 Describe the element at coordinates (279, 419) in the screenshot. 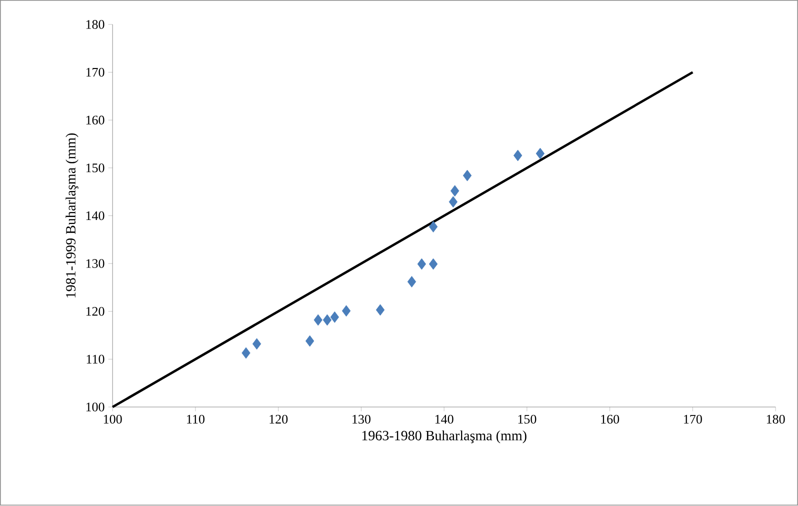

I see `x-tick-label: 120` at that location.